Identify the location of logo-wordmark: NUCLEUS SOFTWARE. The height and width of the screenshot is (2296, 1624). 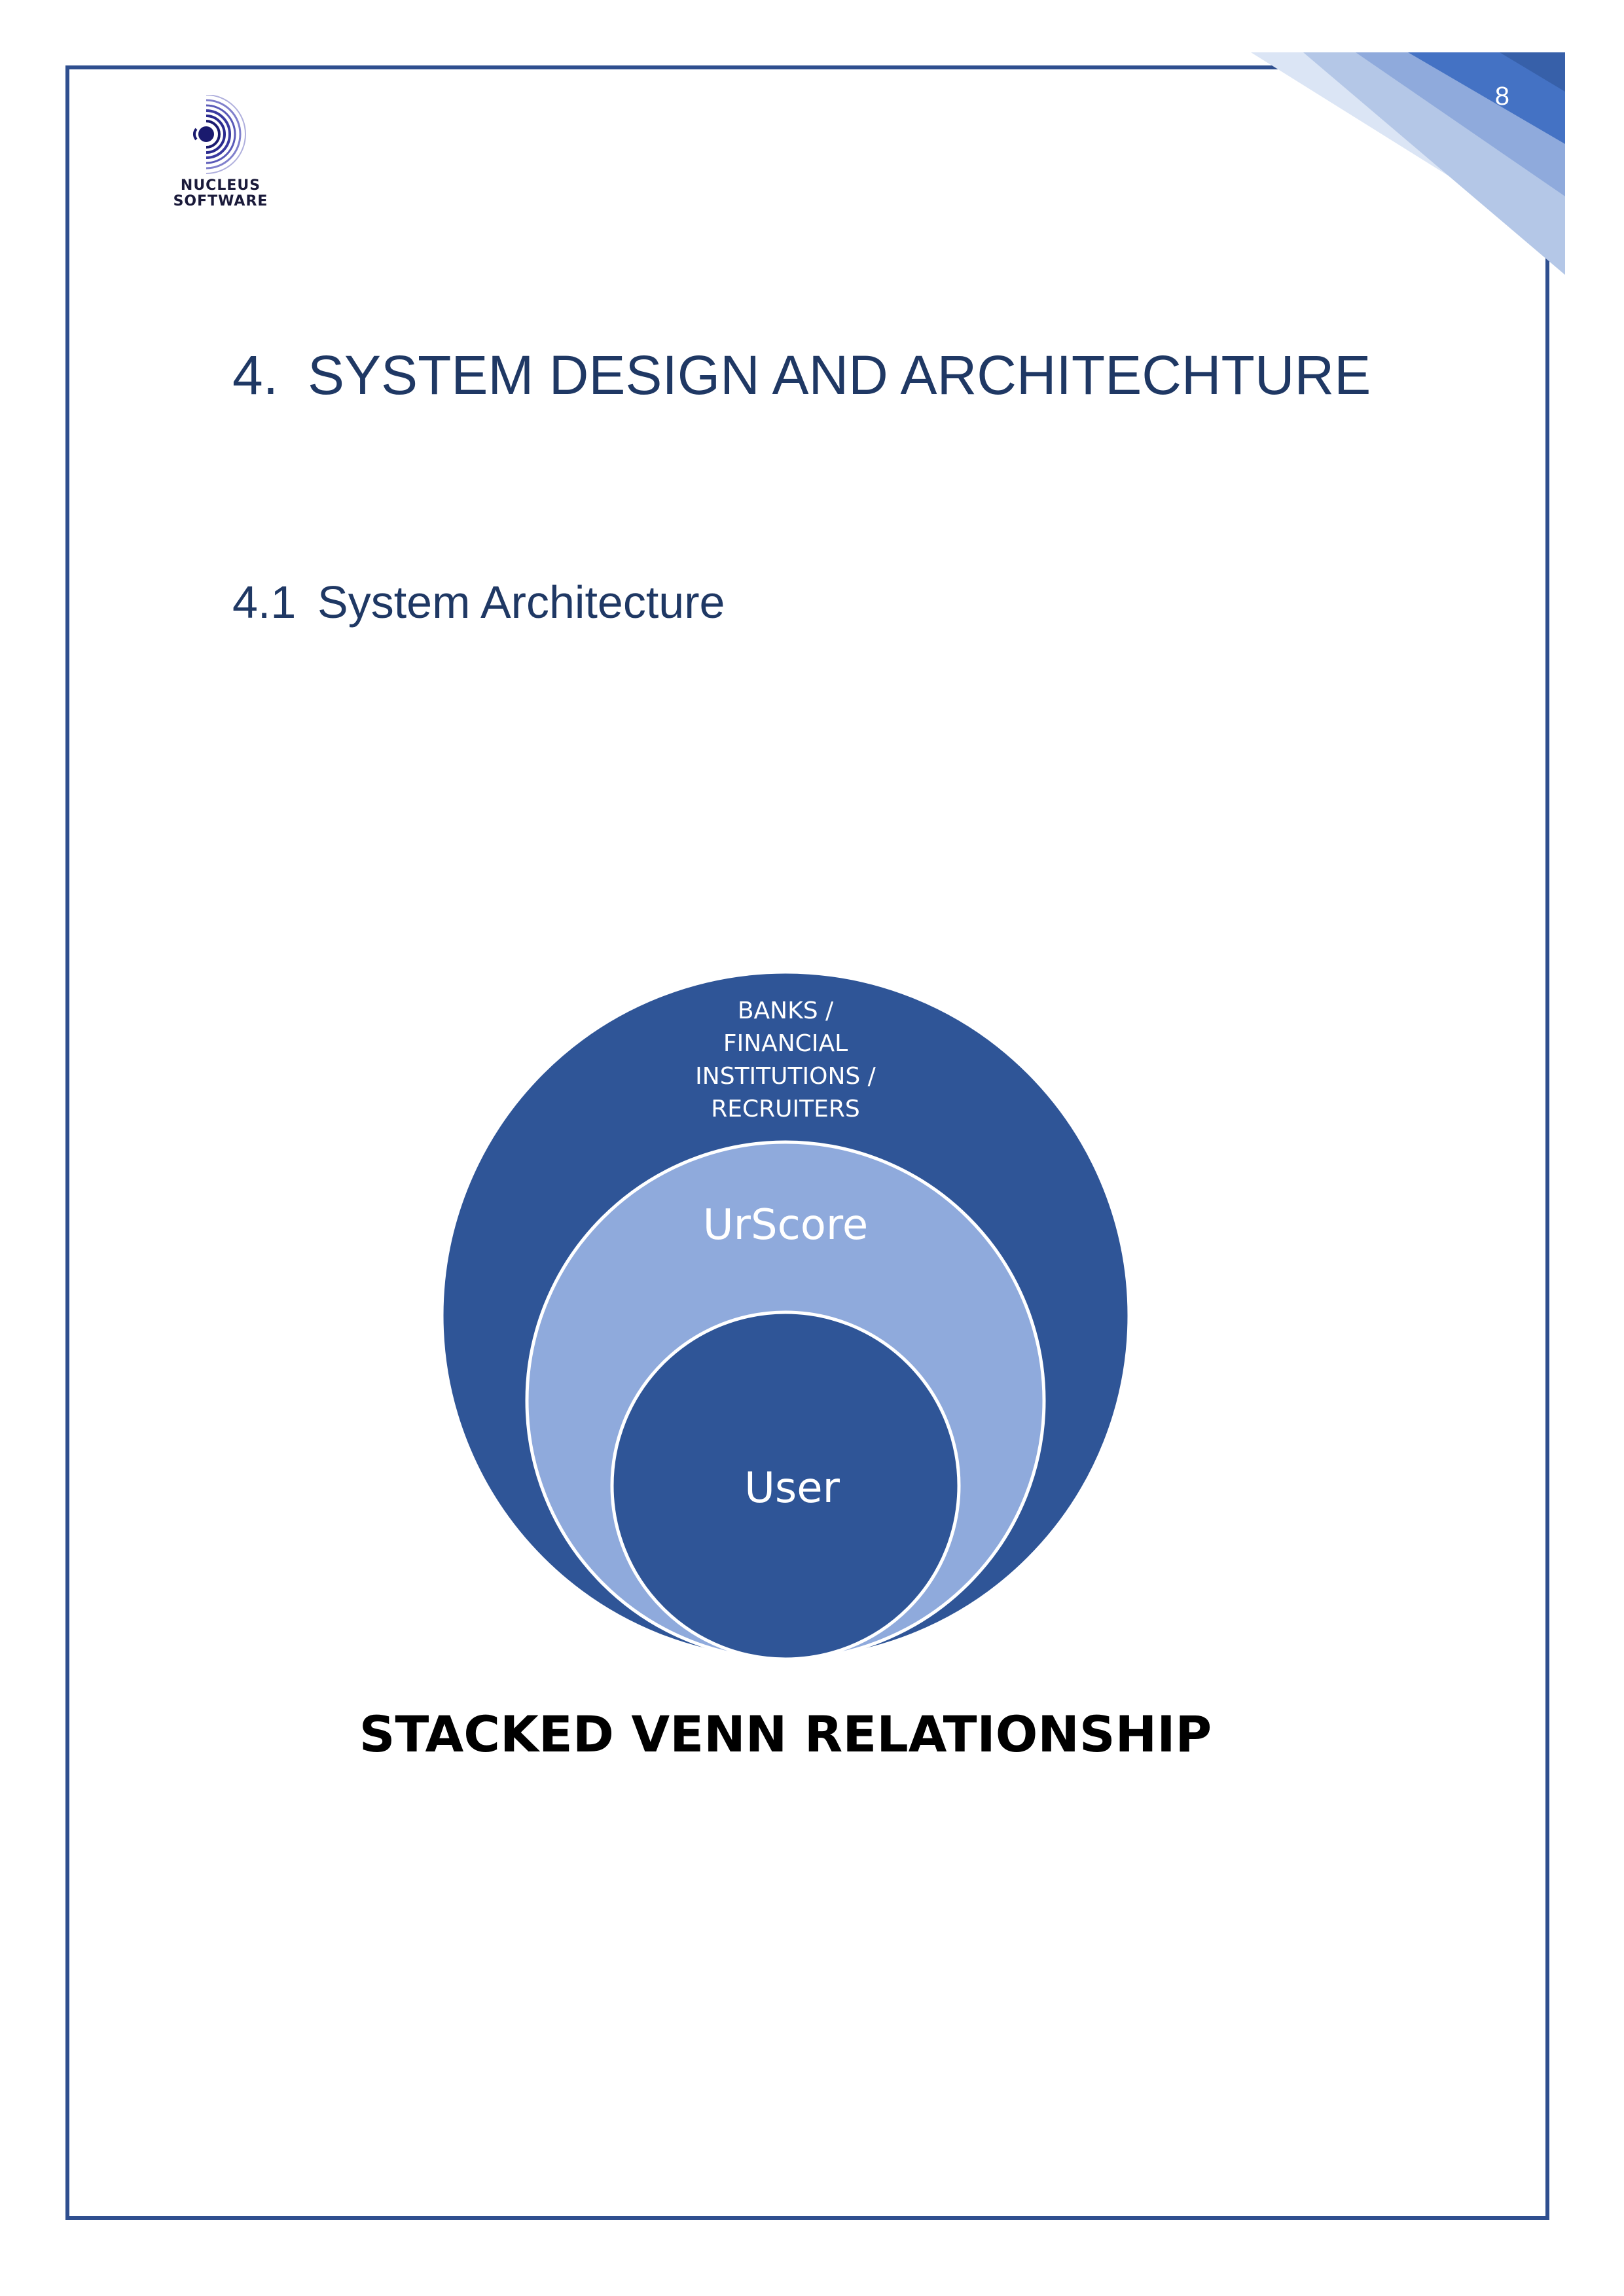
(220, 193).